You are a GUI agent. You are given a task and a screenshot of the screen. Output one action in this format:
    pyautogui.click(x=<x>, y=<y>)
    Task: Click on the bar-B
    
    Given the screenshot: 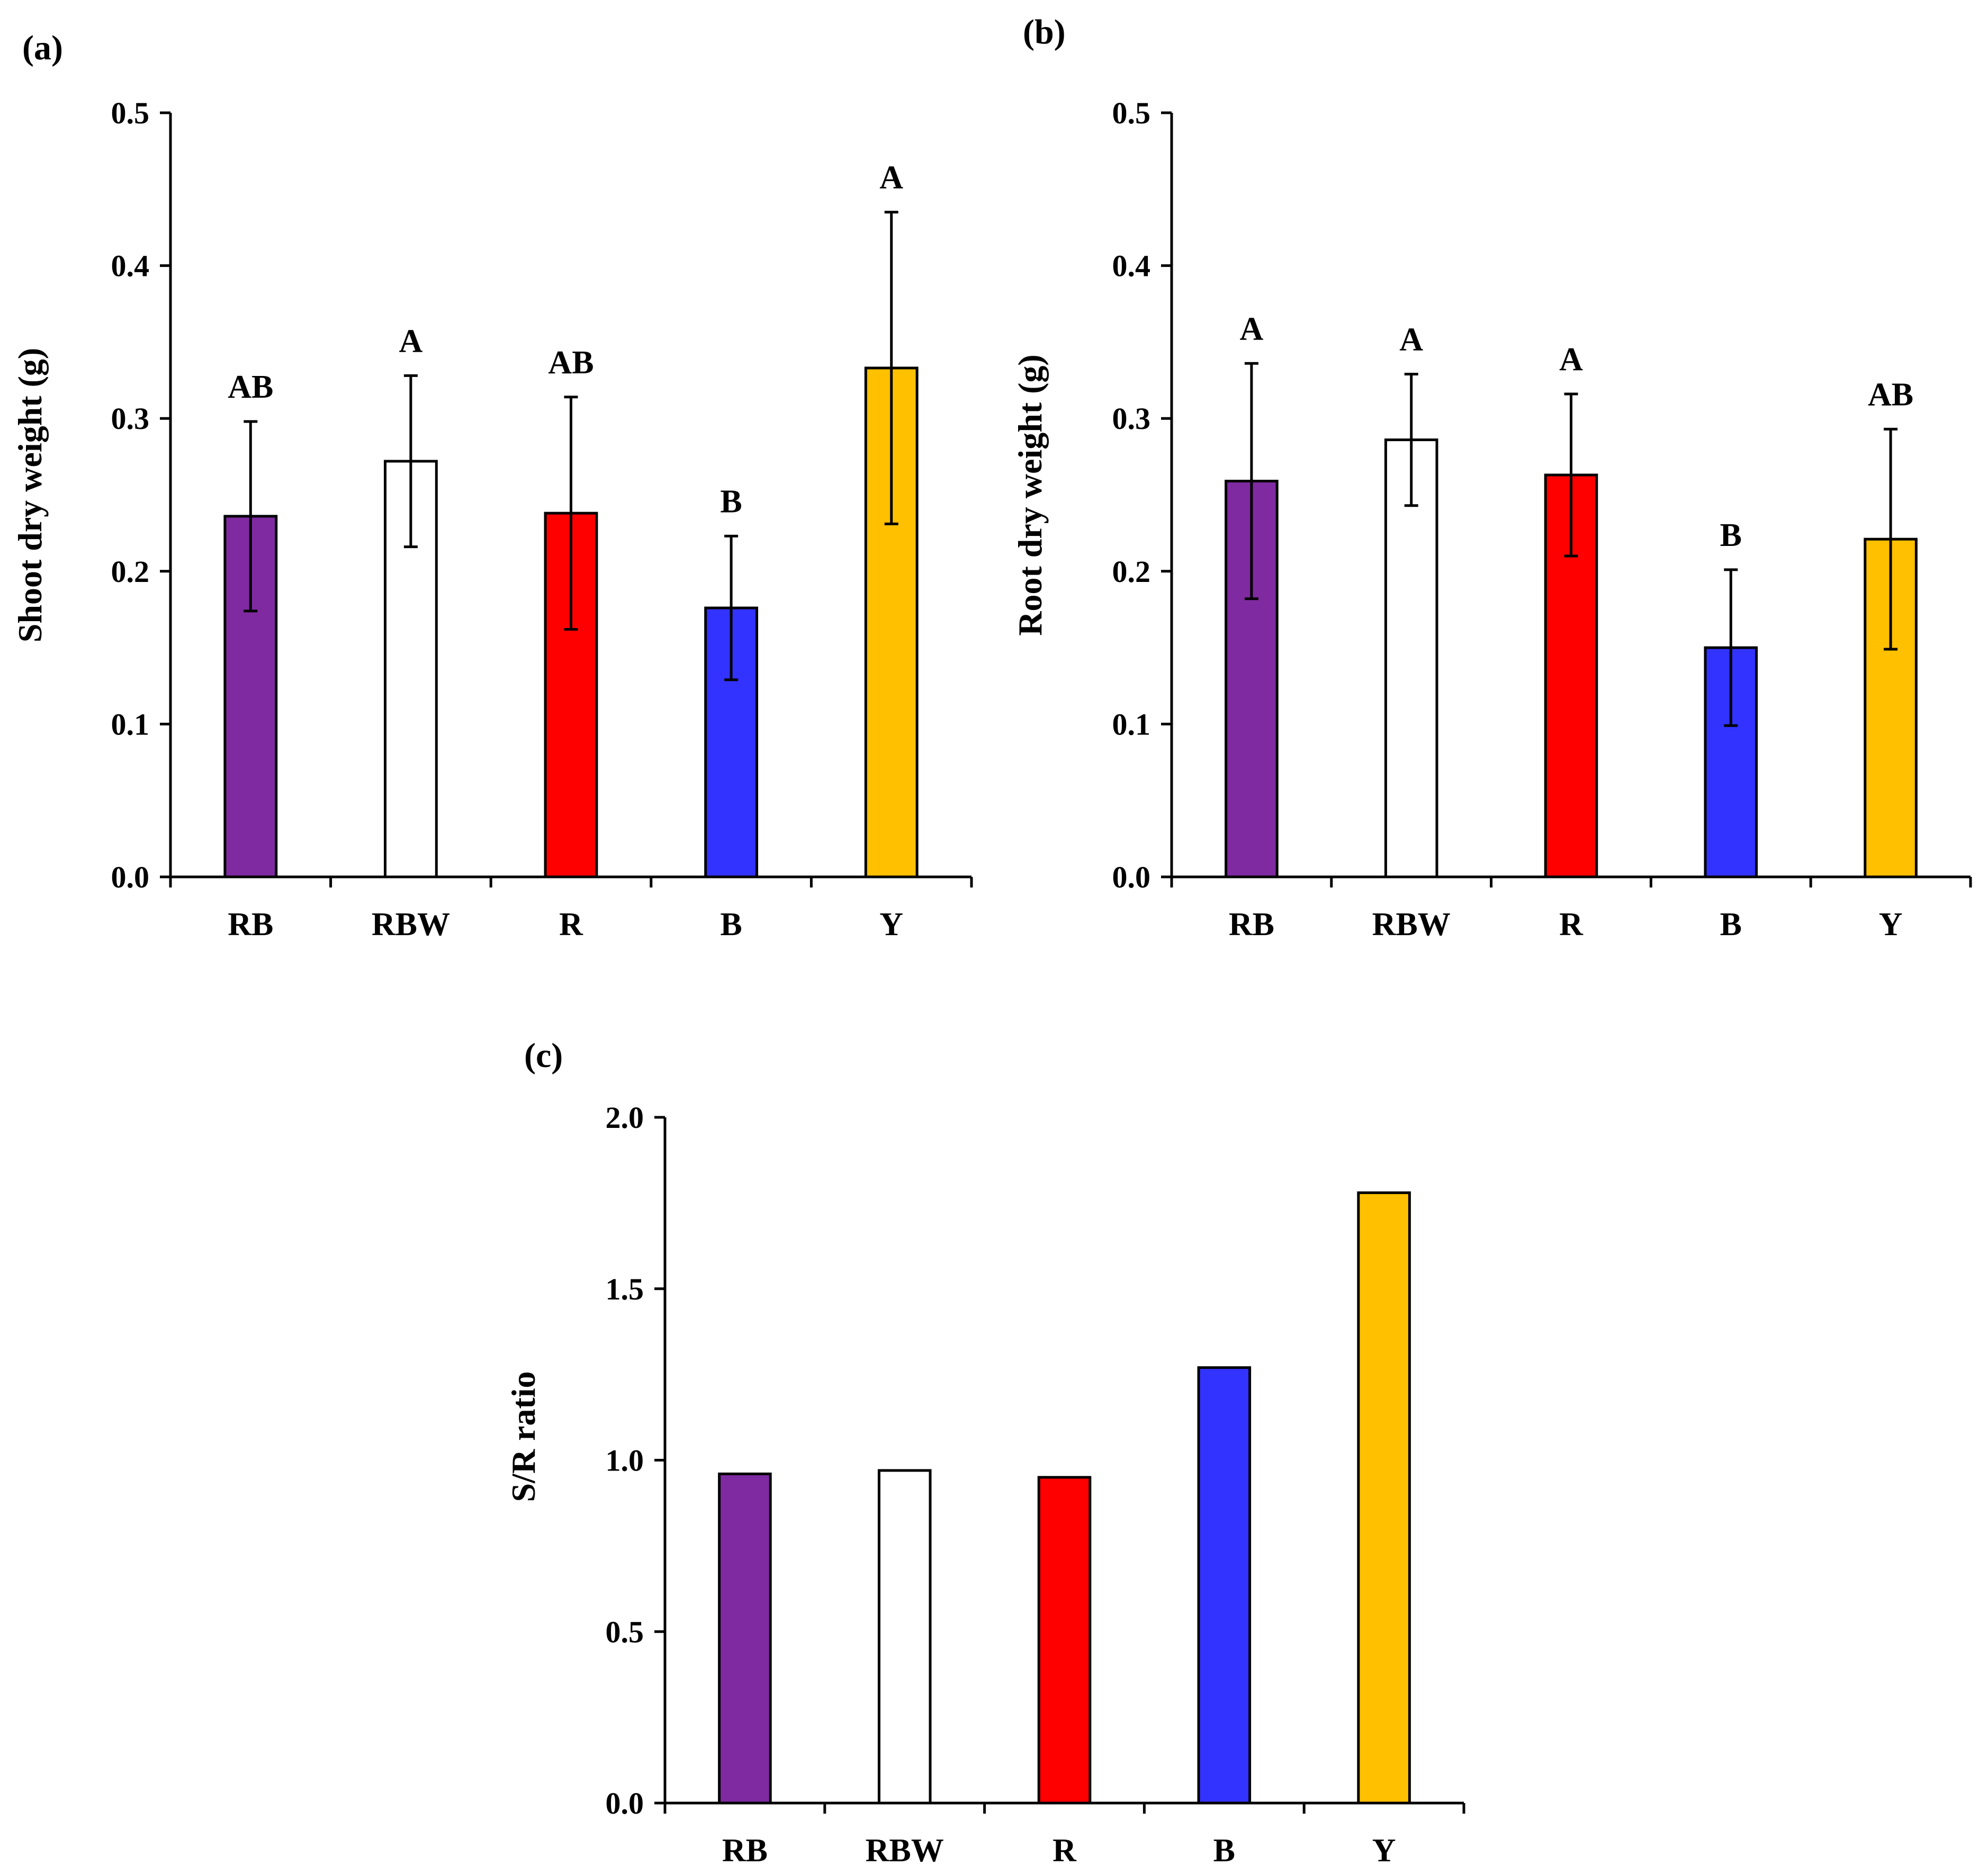 What is the action you would take?
    pyautogui.click(x=1224, y=1586)
    